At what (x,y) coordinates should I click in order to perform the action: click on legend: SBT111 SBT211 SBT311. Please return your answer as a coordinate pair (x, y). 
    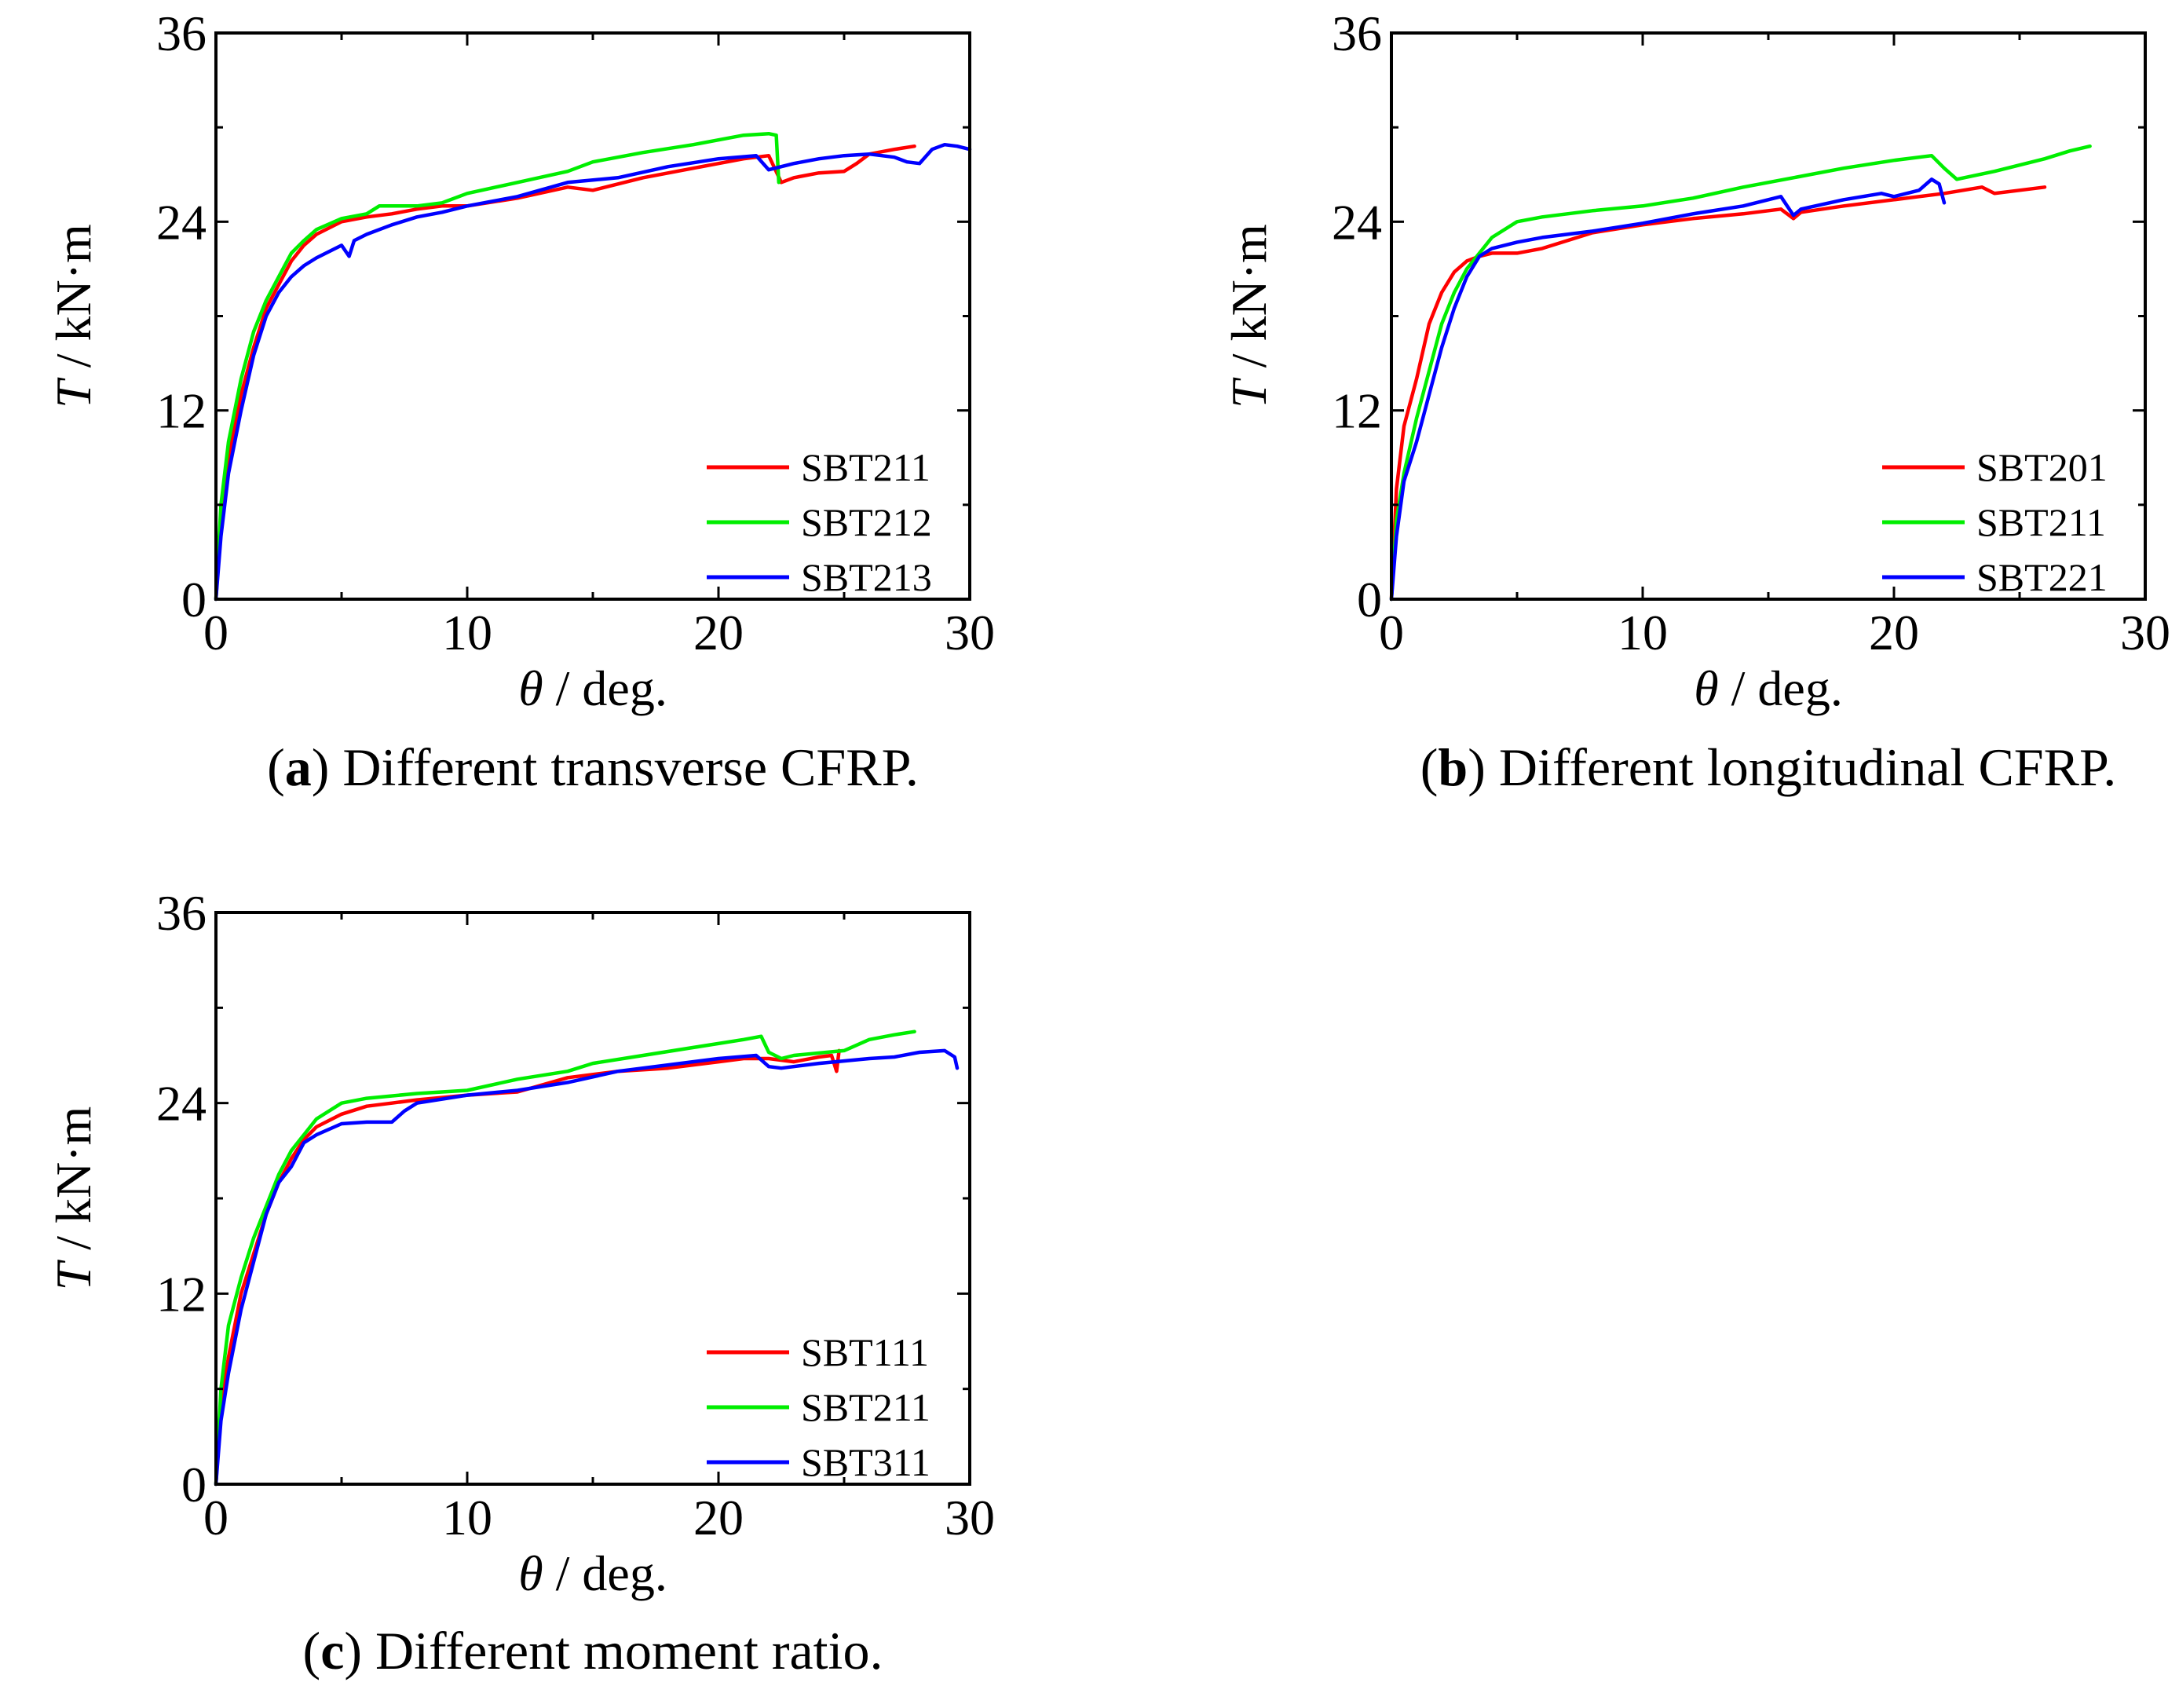
    Looking at the image, I should click on (818, 1407).